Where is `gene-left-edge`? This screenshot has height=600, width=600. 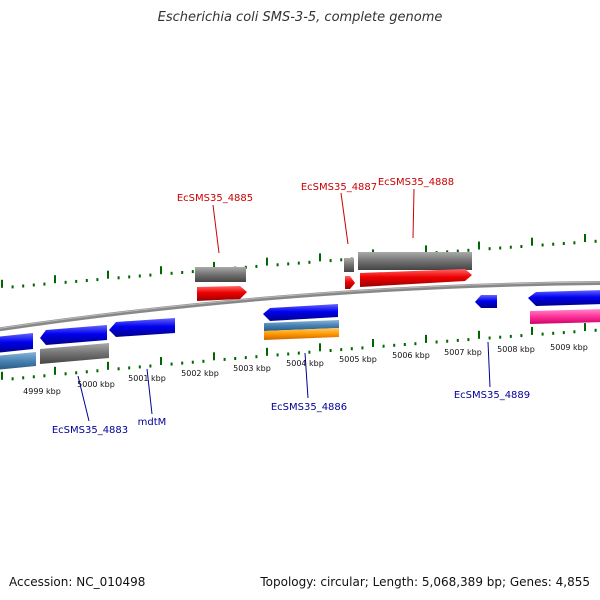
gene-left-edge is located at coordinates (16, 343).